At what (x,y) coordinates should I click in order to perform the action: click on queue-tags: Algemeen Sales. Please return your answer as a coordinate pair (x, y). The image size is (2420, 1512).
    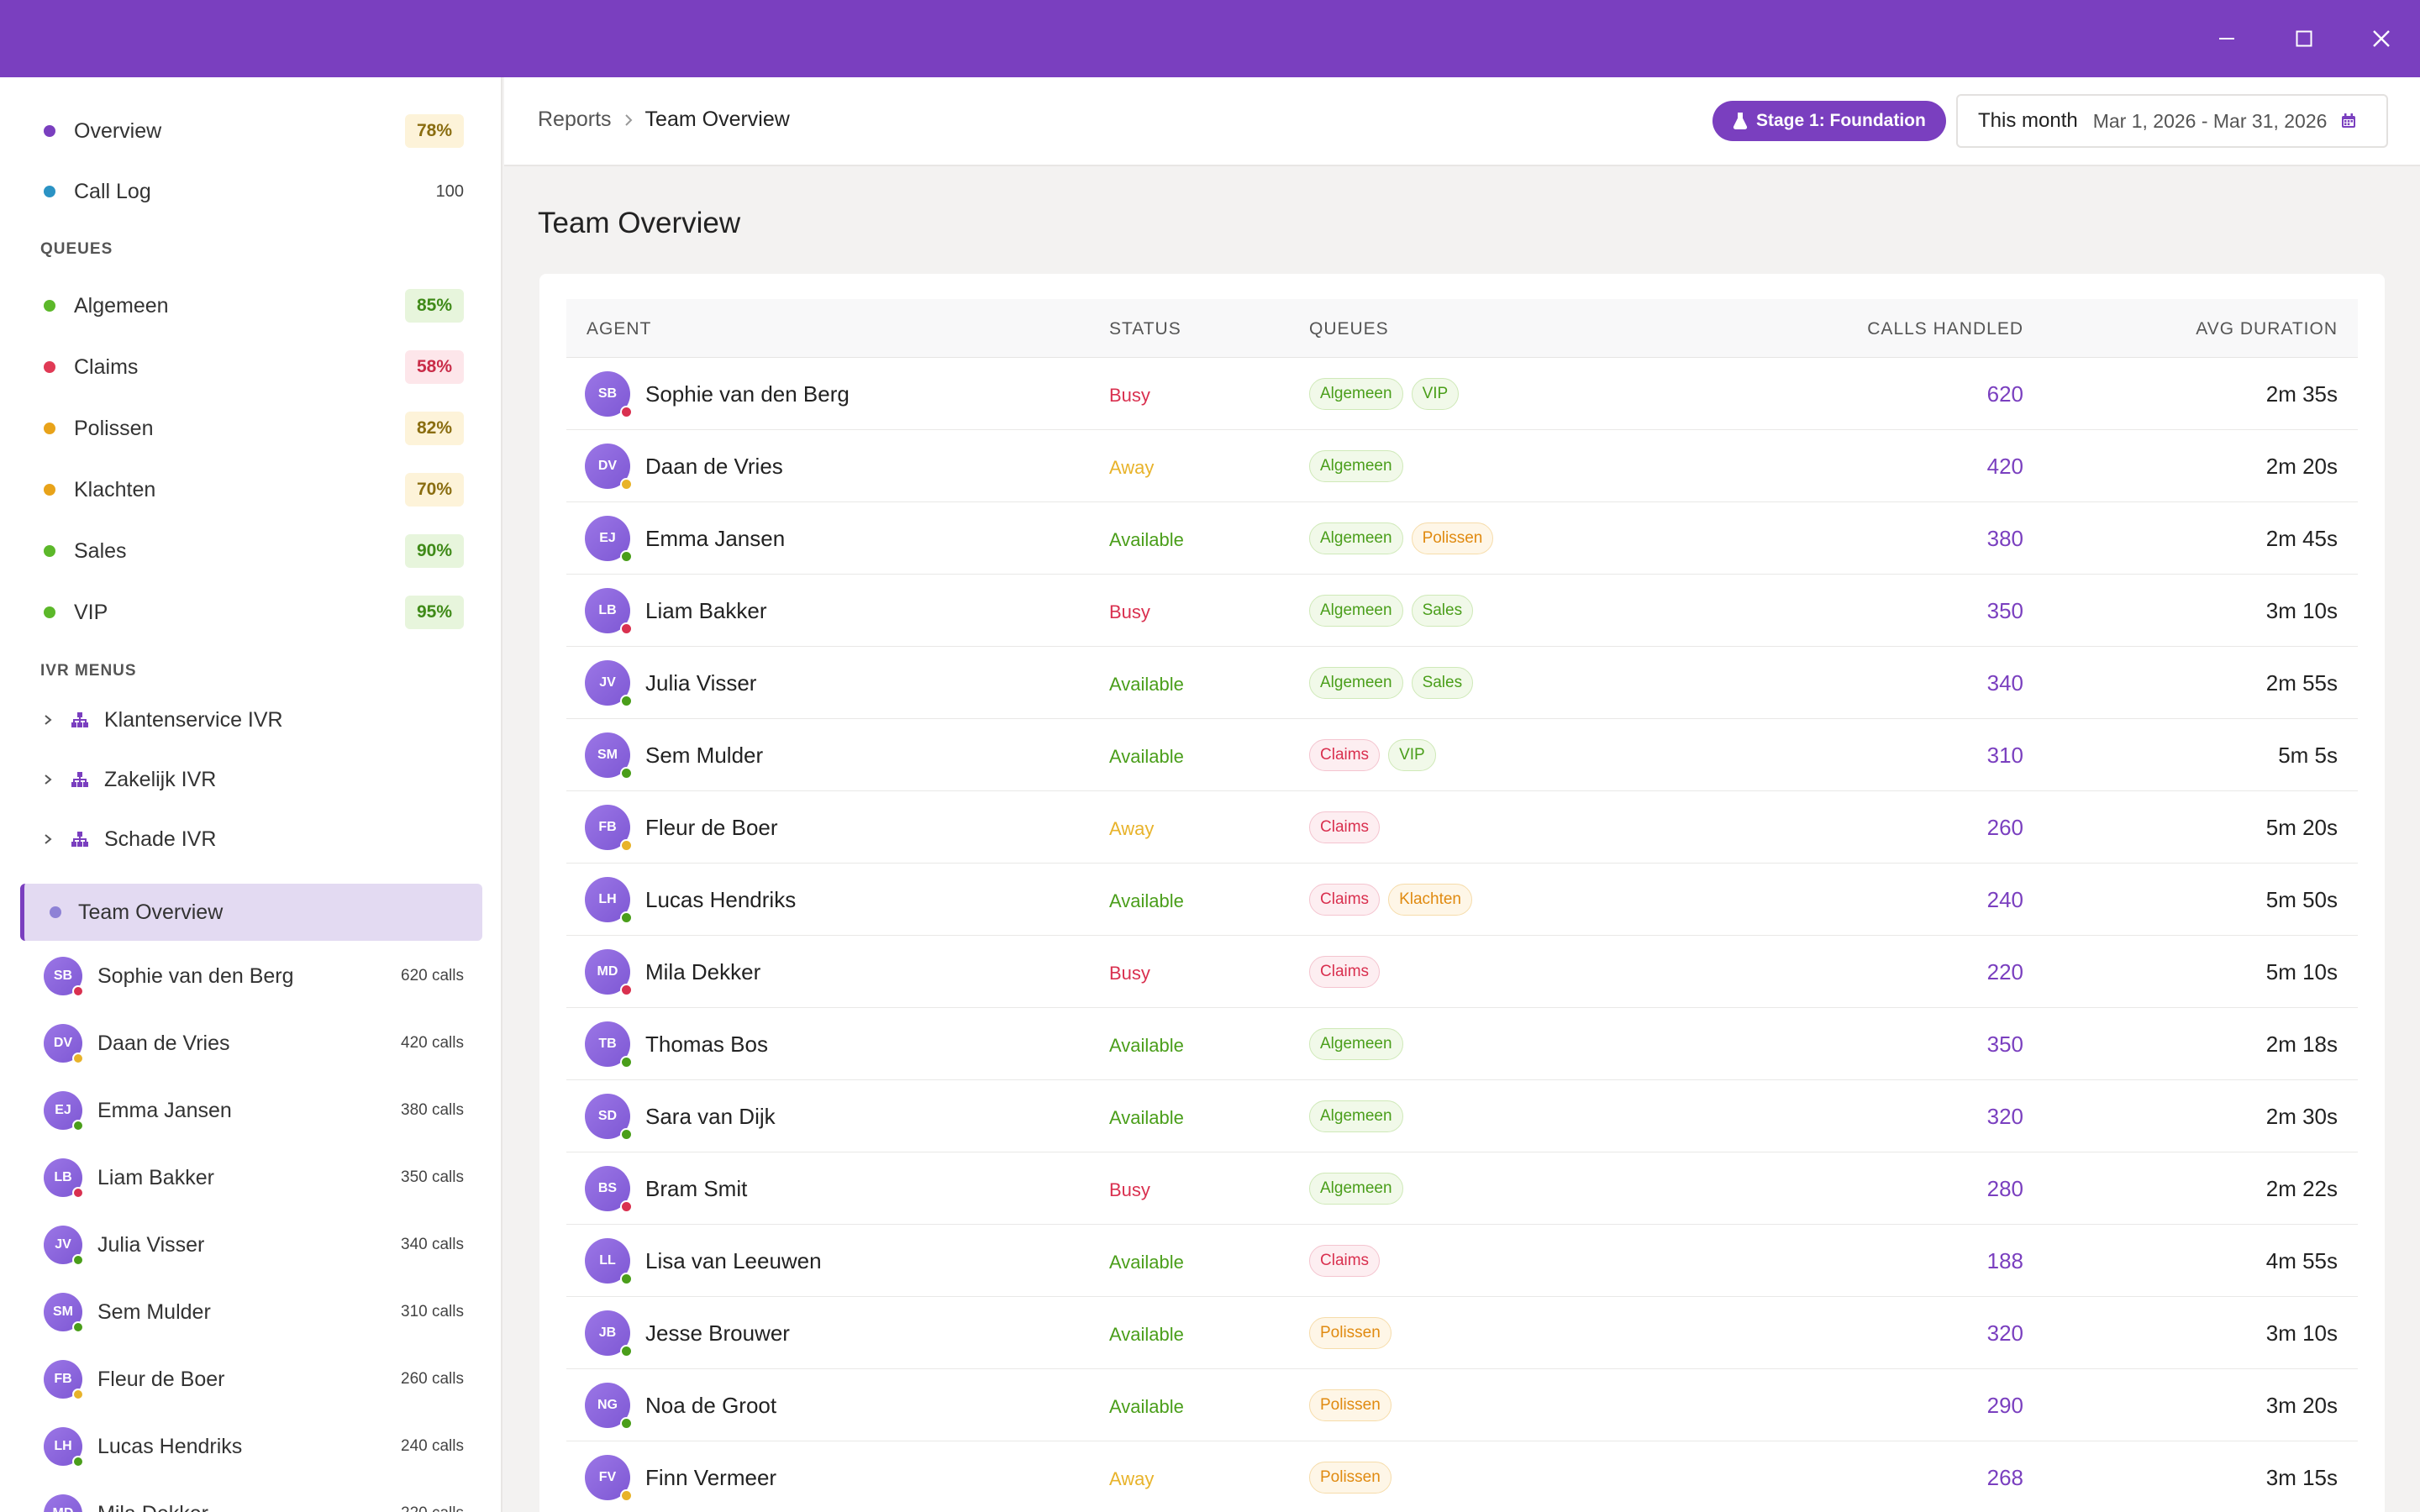
    Looking at the image, I should click on (1395, 611).